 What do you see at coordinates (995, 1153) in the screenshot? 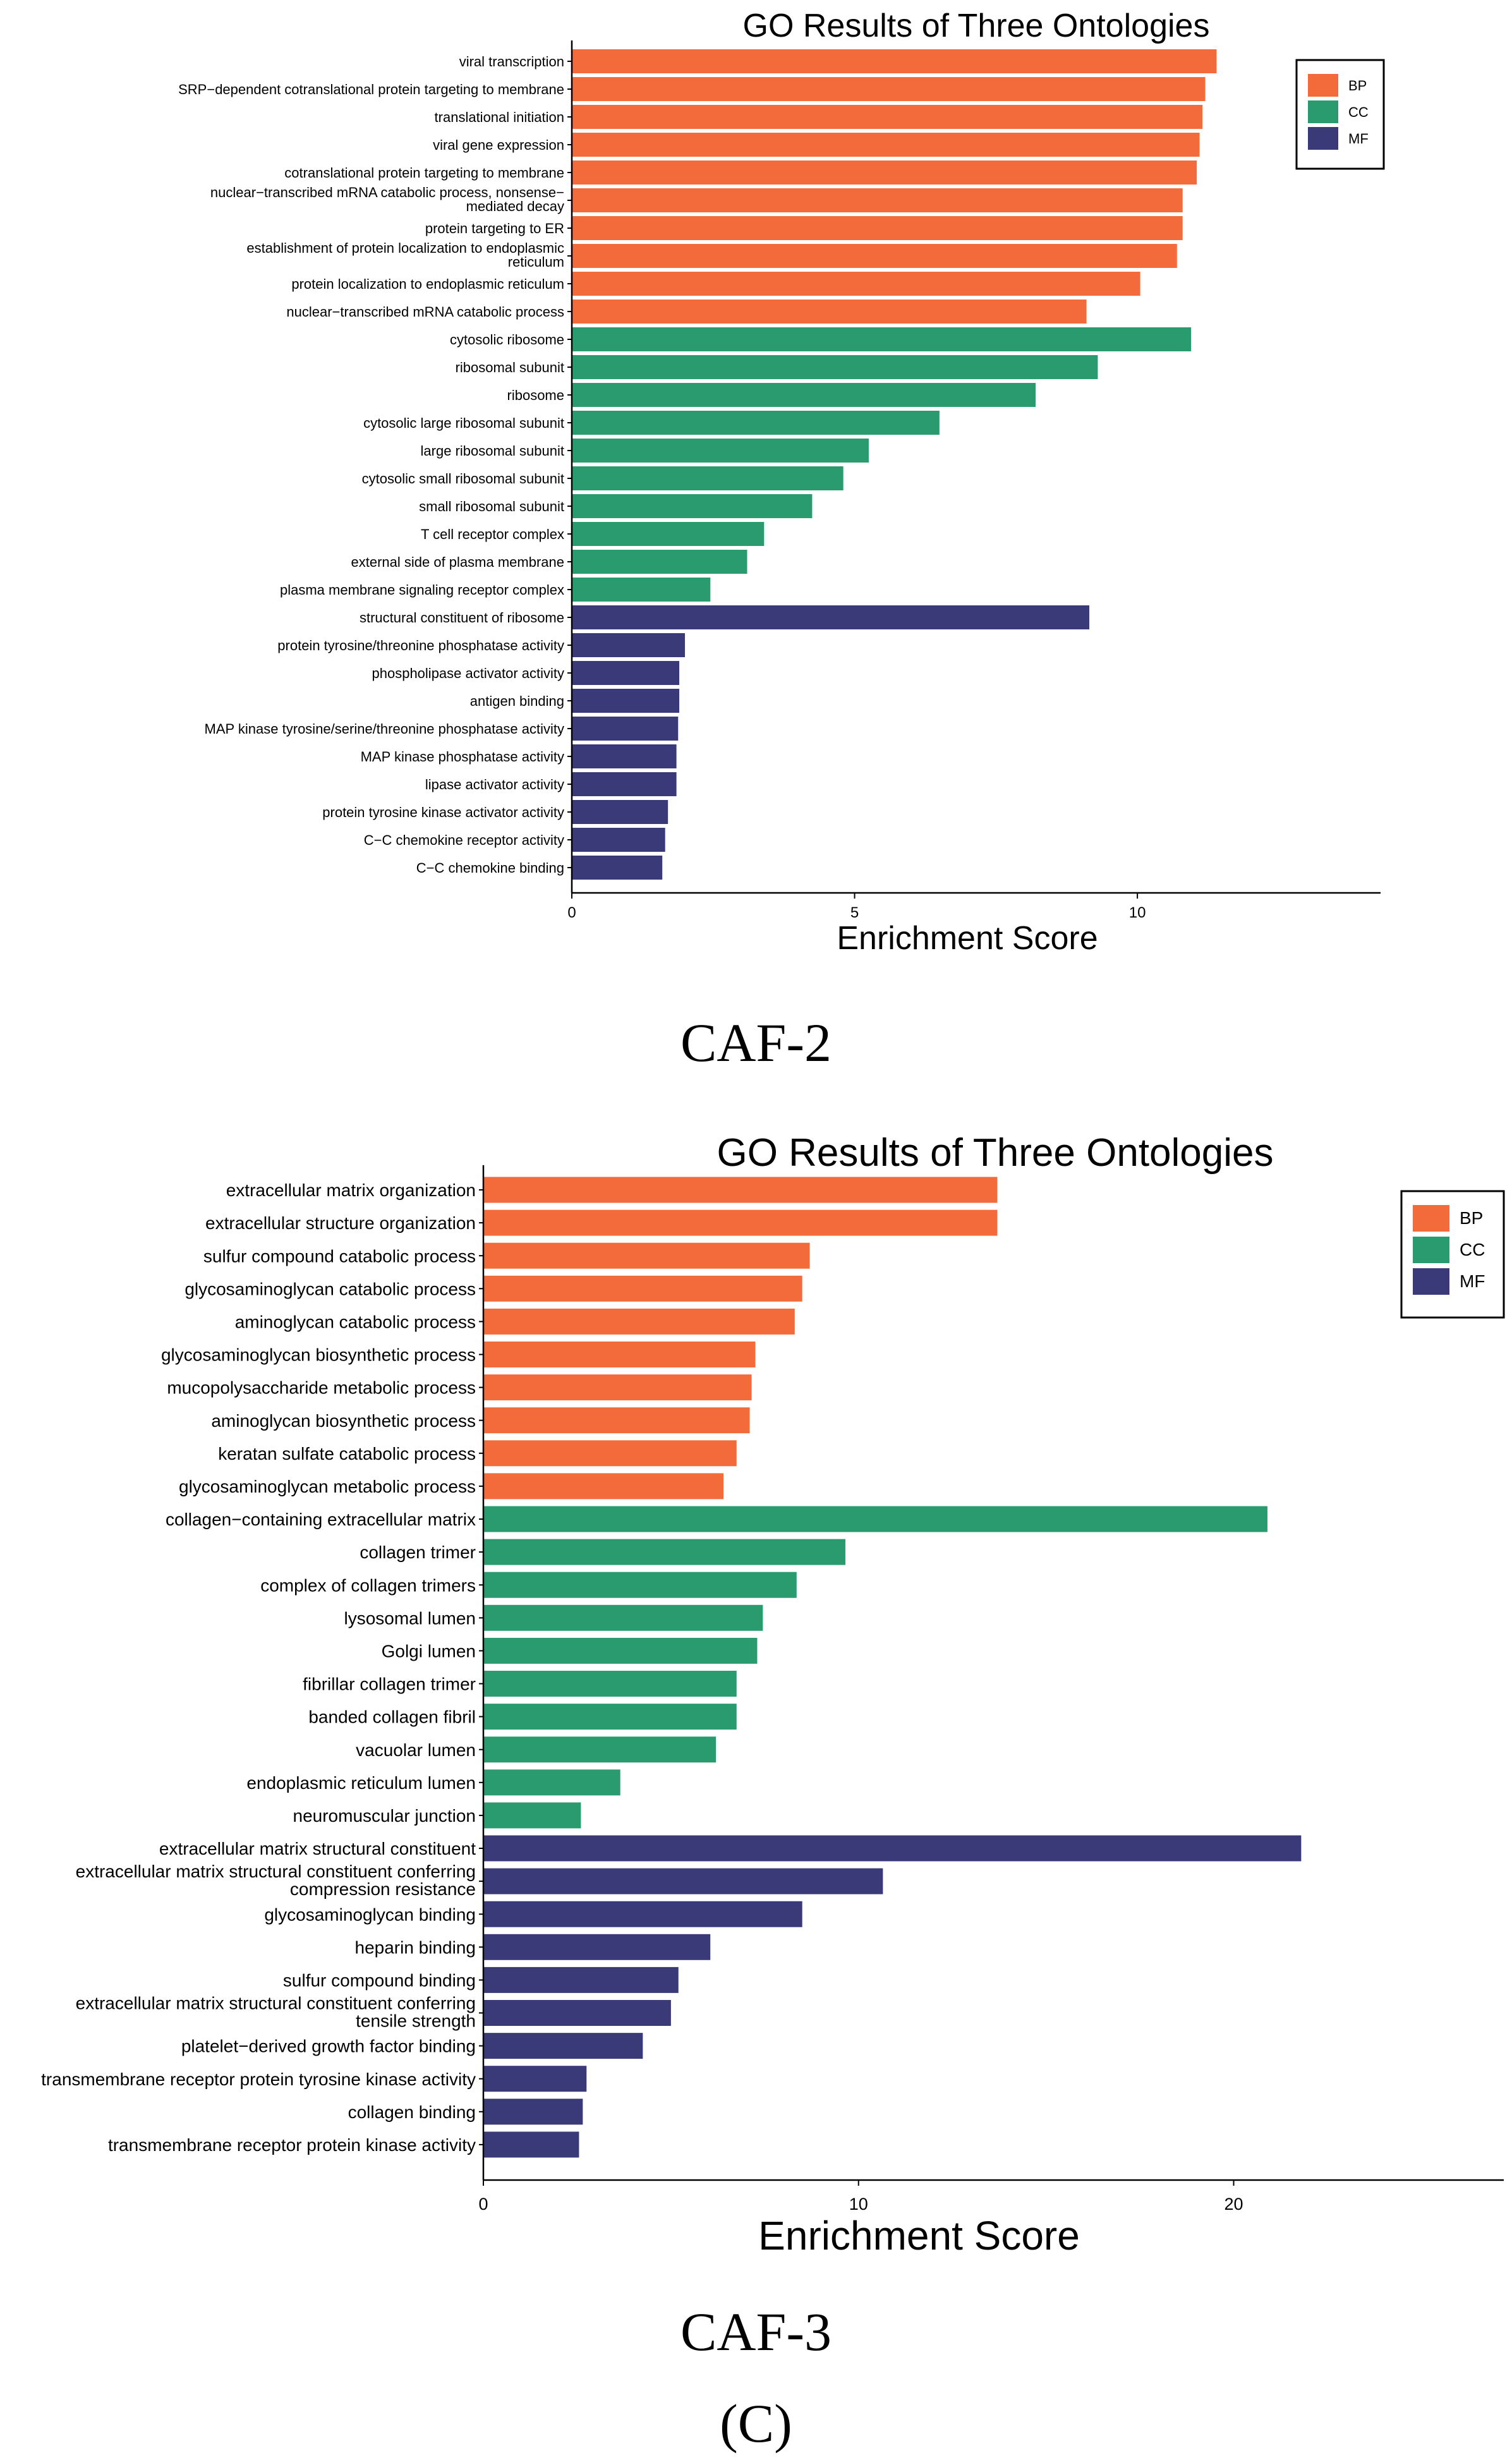
I see `chart-title: GO Results of Three Ontologies` at bounding box center [995, 1153].